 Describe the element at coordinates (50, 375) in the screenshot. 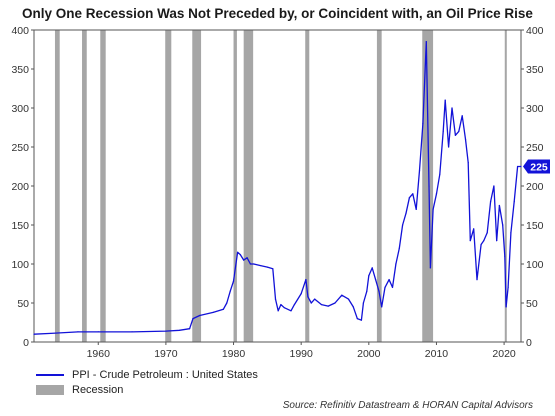

I see `legend-line-swatch` at that location.